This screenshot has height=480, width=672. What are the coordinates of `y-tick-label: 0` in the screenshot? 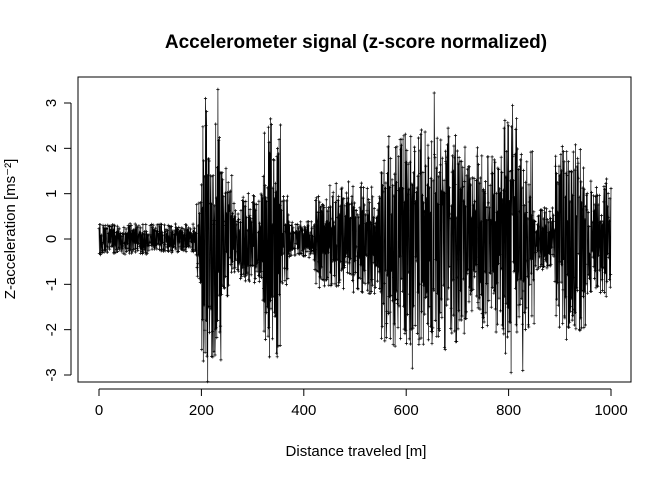 It's located at (51, 239).